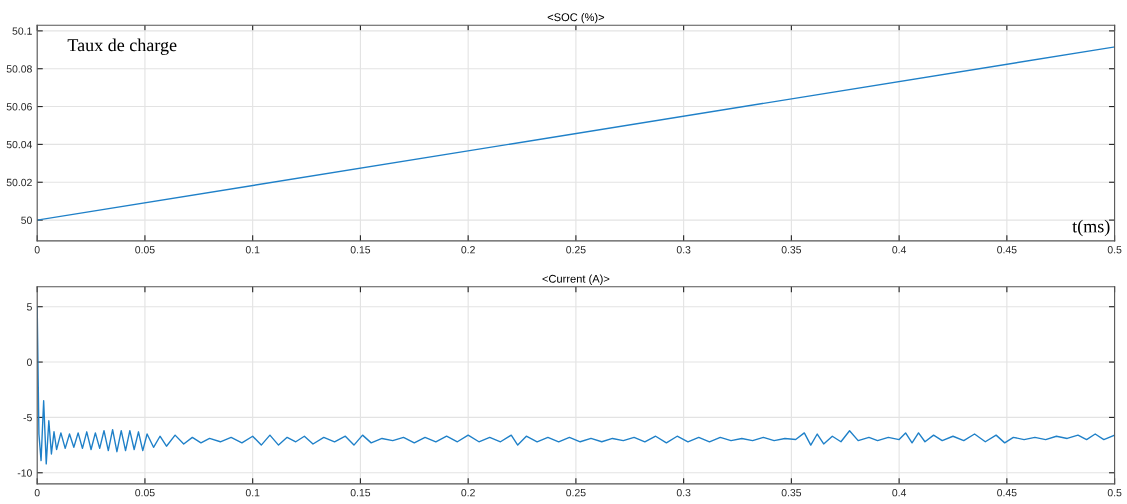 Image resolution: width=1127 pixels, height=504 pixels. I want to click on y-tick-label: 50.06, so click(19, 107).